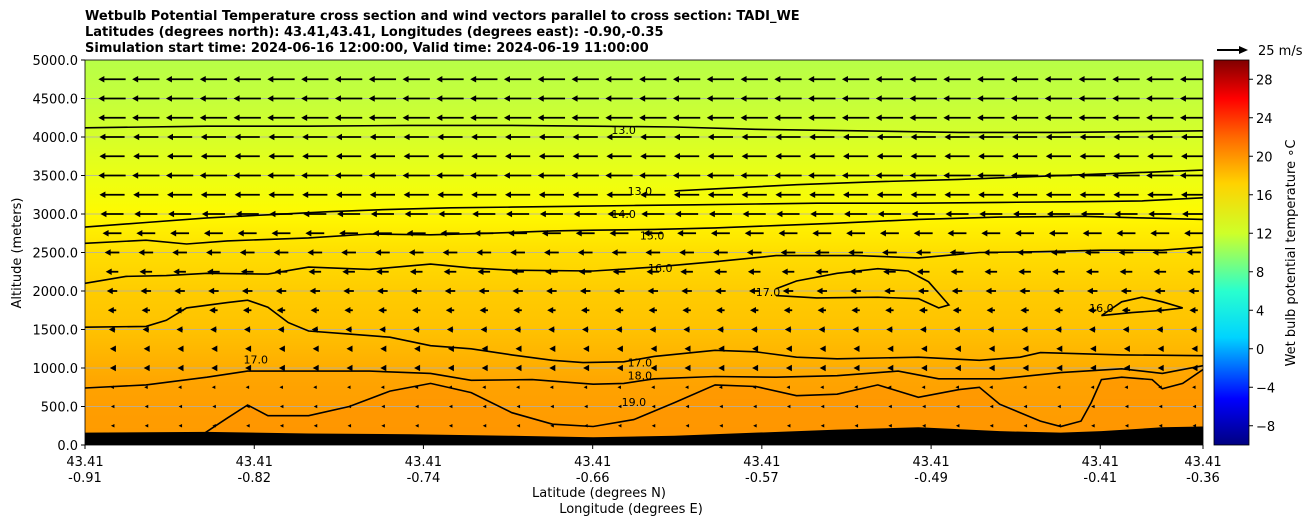  Describe the element at coordinates (1260, 311) in the screenshot. I see `colorbar-tick-label: 4` at that location.